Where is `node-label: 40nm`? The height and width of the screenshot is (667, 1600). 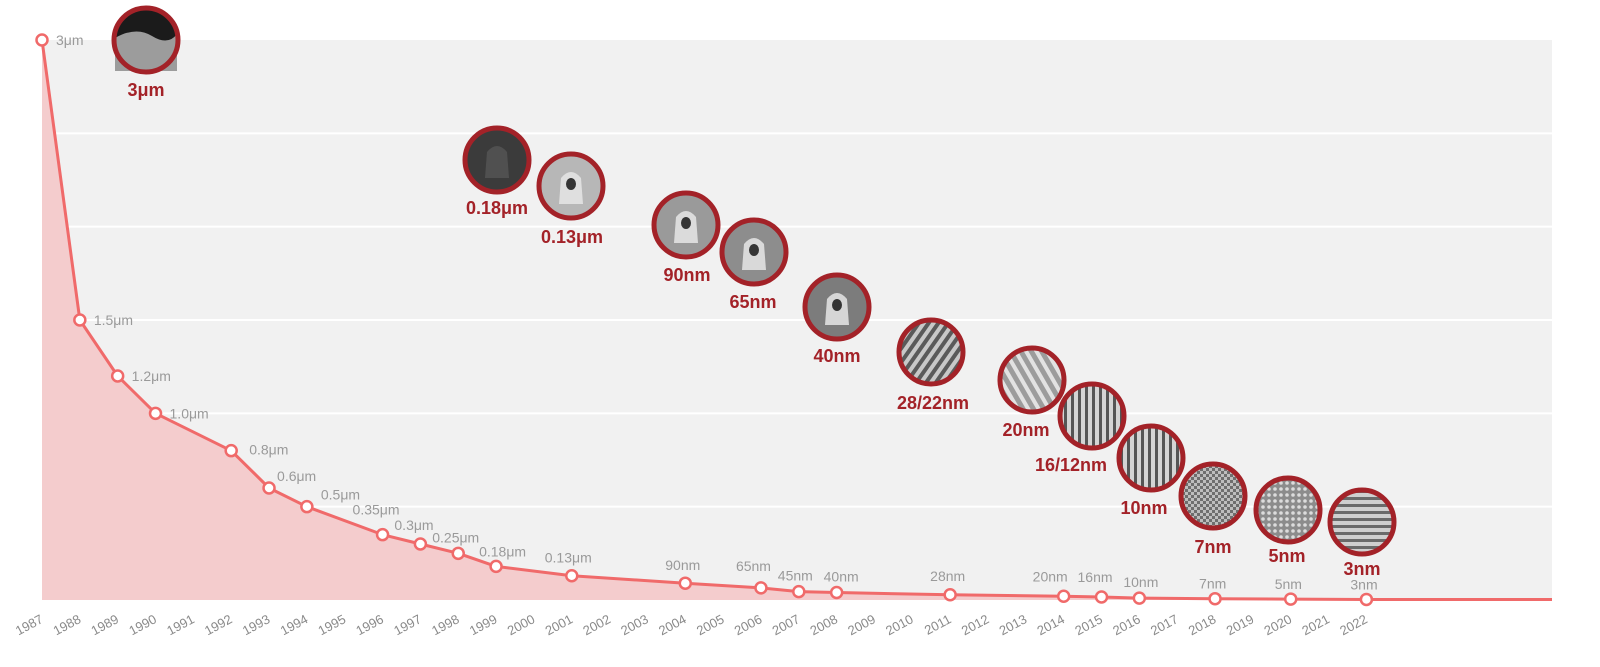 node-label: 40nm is located at coordinates (836, 356).